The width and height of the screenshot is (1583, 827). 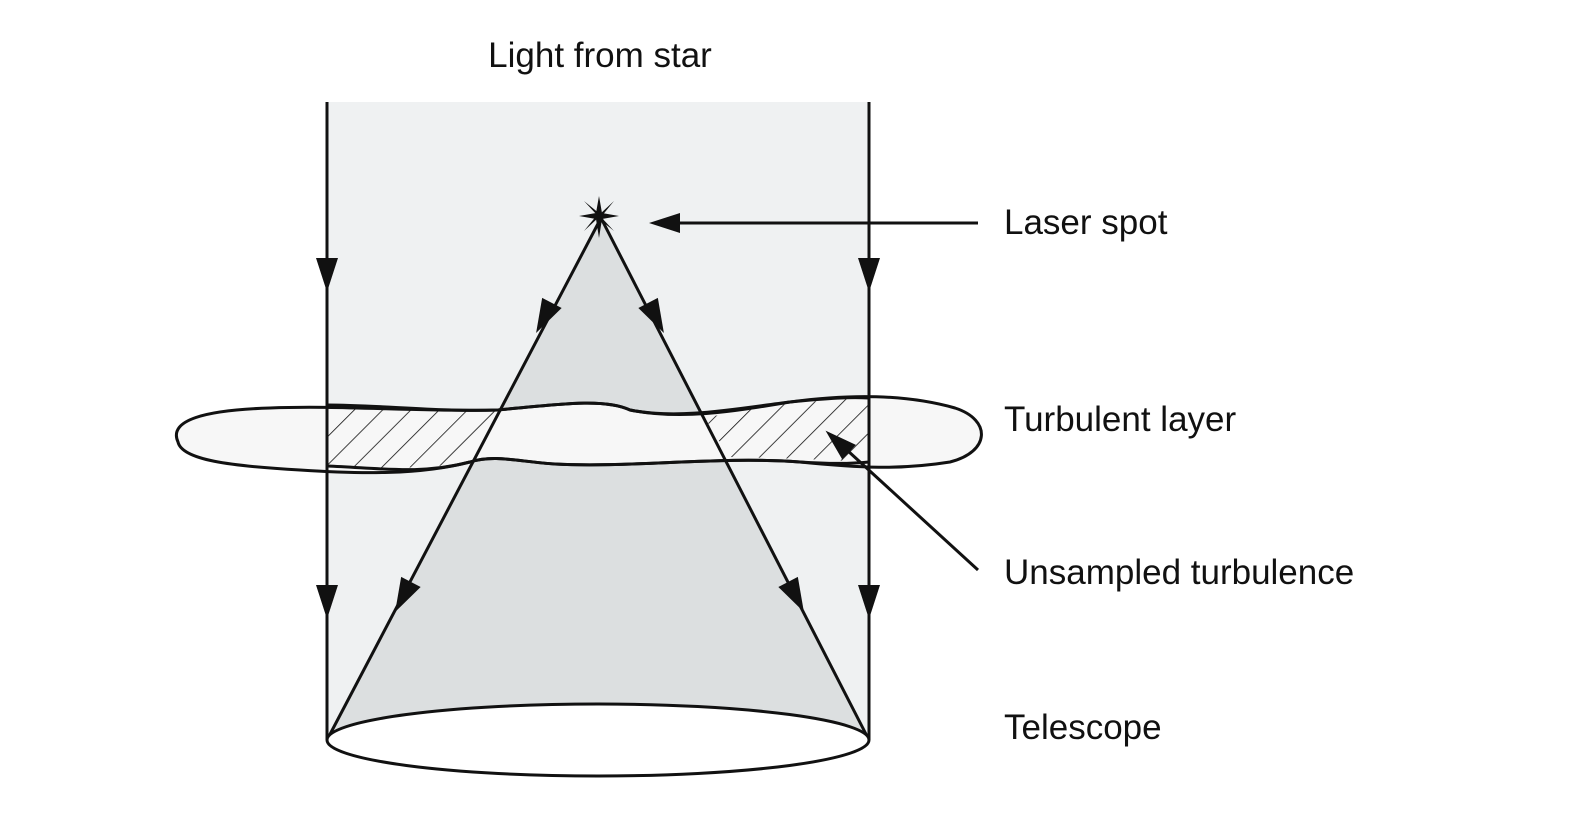 What do you see at coordinates (598, 464) in the screenshot?
I see `layer-inner-bottom-edge` at bounding box center [598, 464].